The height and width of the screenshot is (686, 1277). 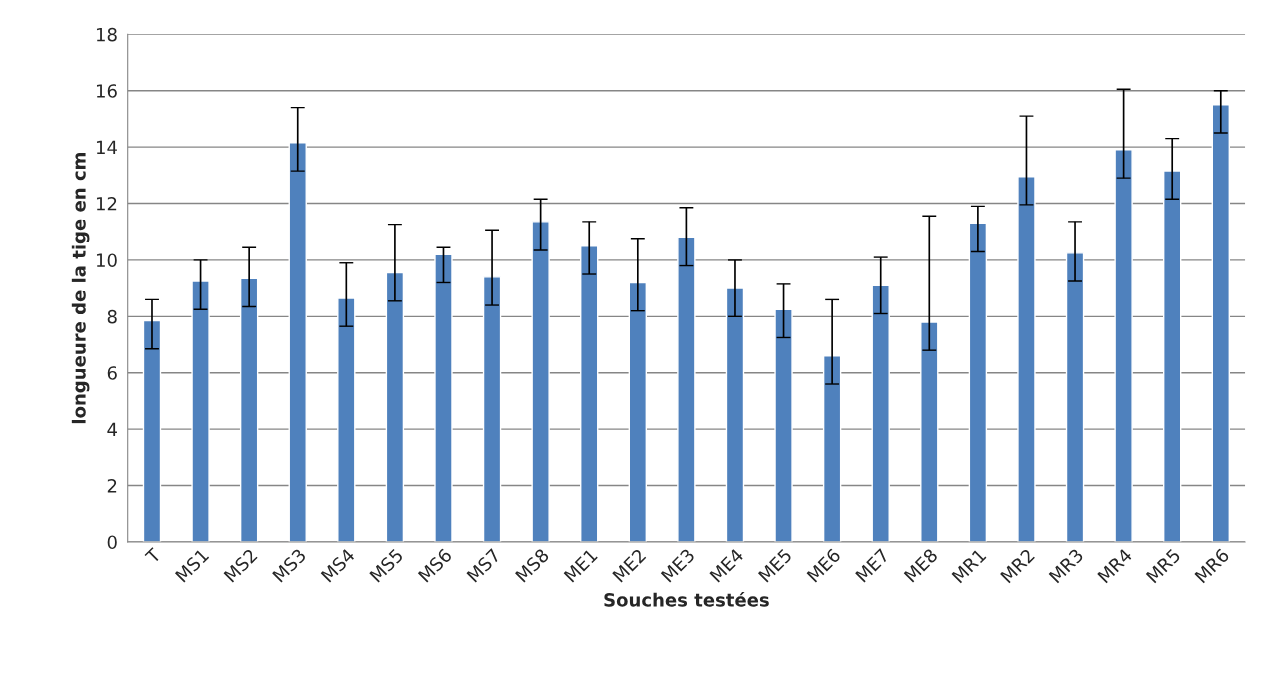 What do you see at coordinates (686, 599) in the screenshot?
I see `x-axis-title: Souches testées` at bounding box center [686, 599].